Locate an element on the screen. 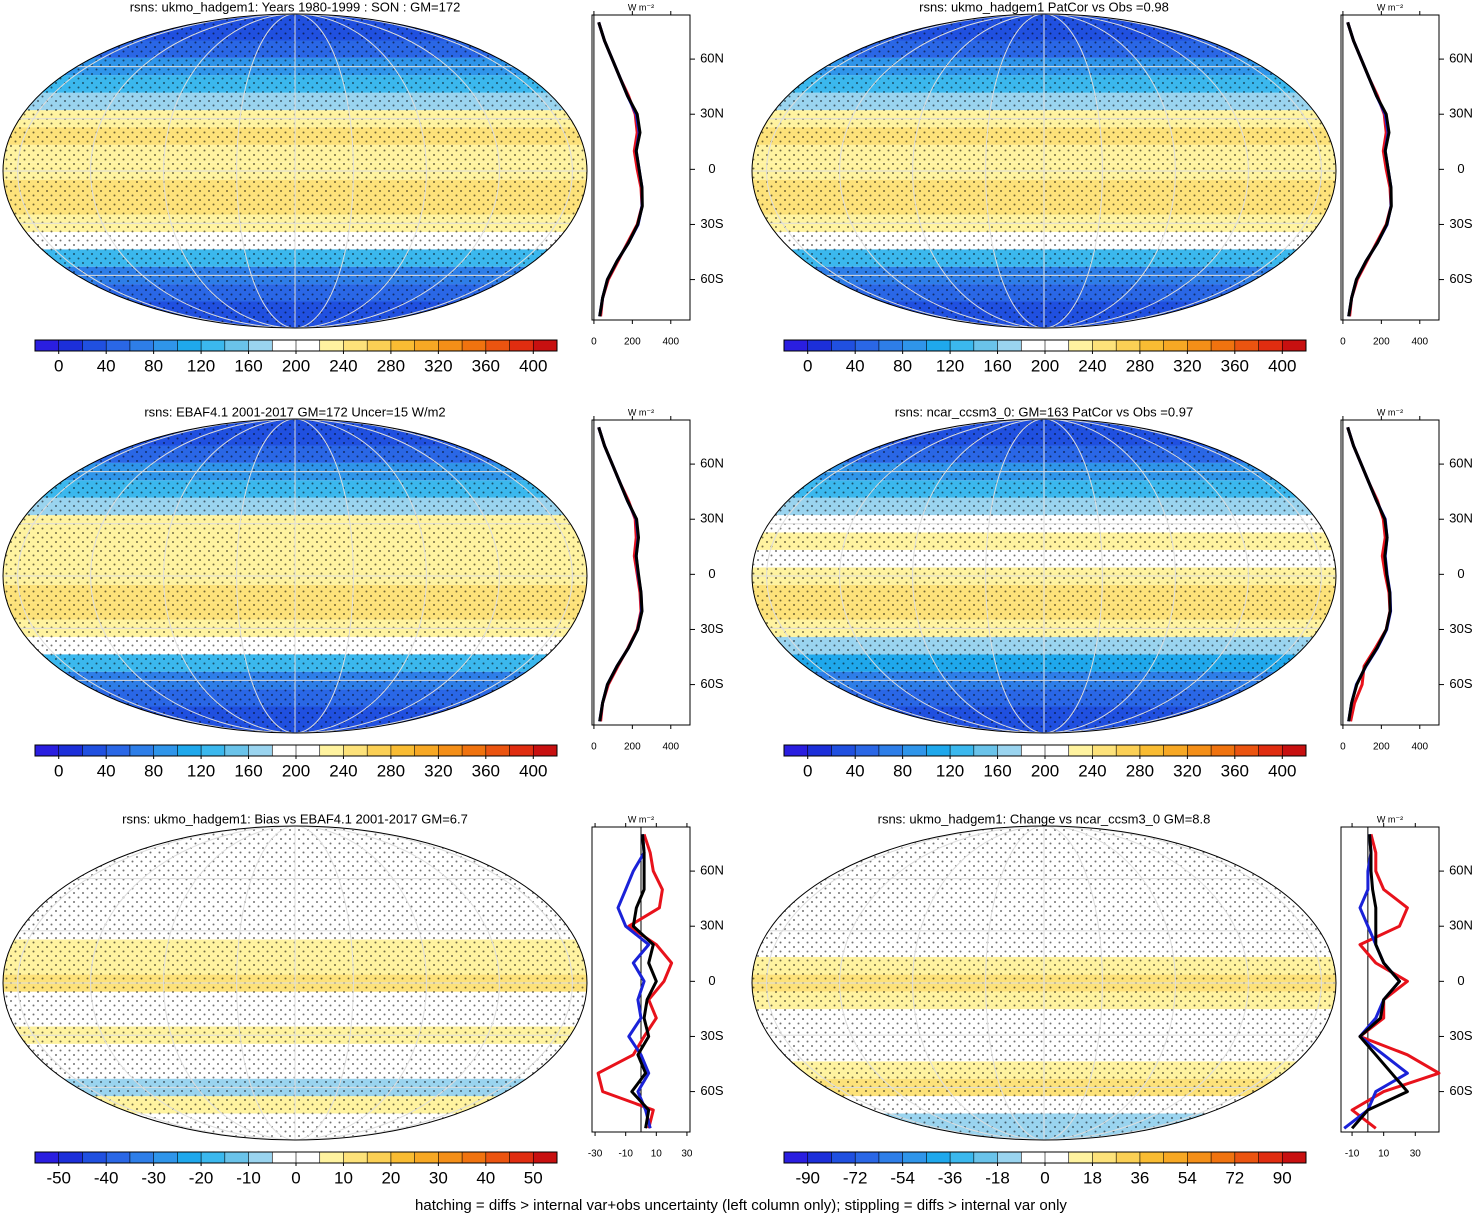 The width and height of the screenshot is (1483, 1215). colorbar-label: 320 is located at coordinates (438, 770).